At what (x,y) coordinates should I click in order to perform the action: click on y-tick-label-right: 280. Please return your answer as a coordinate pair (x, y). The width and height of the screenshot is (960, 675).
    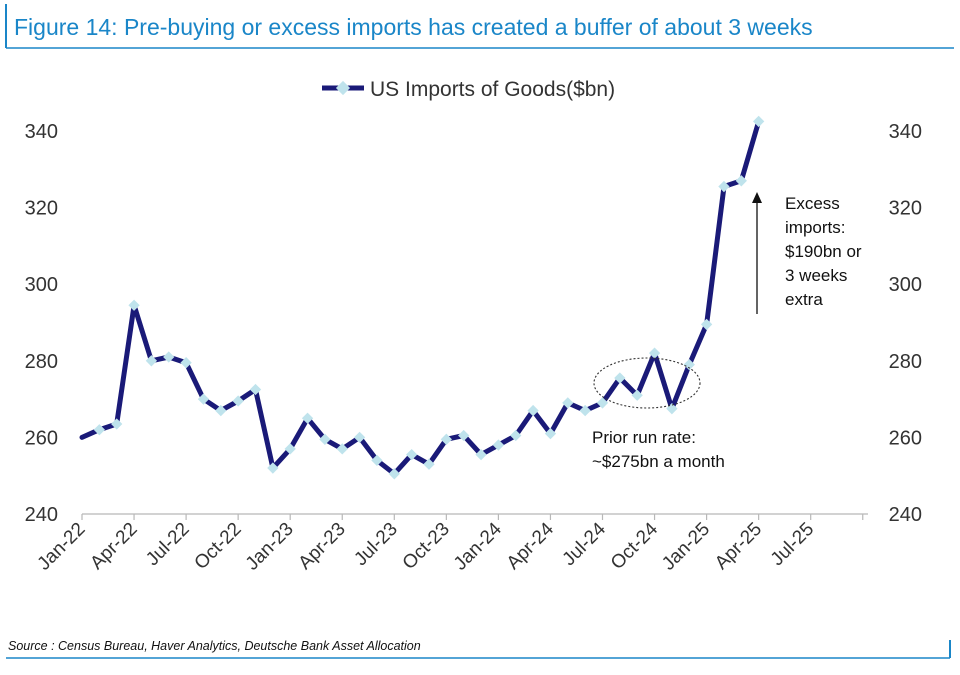
    Looking at the image, I should click on (905, 362).